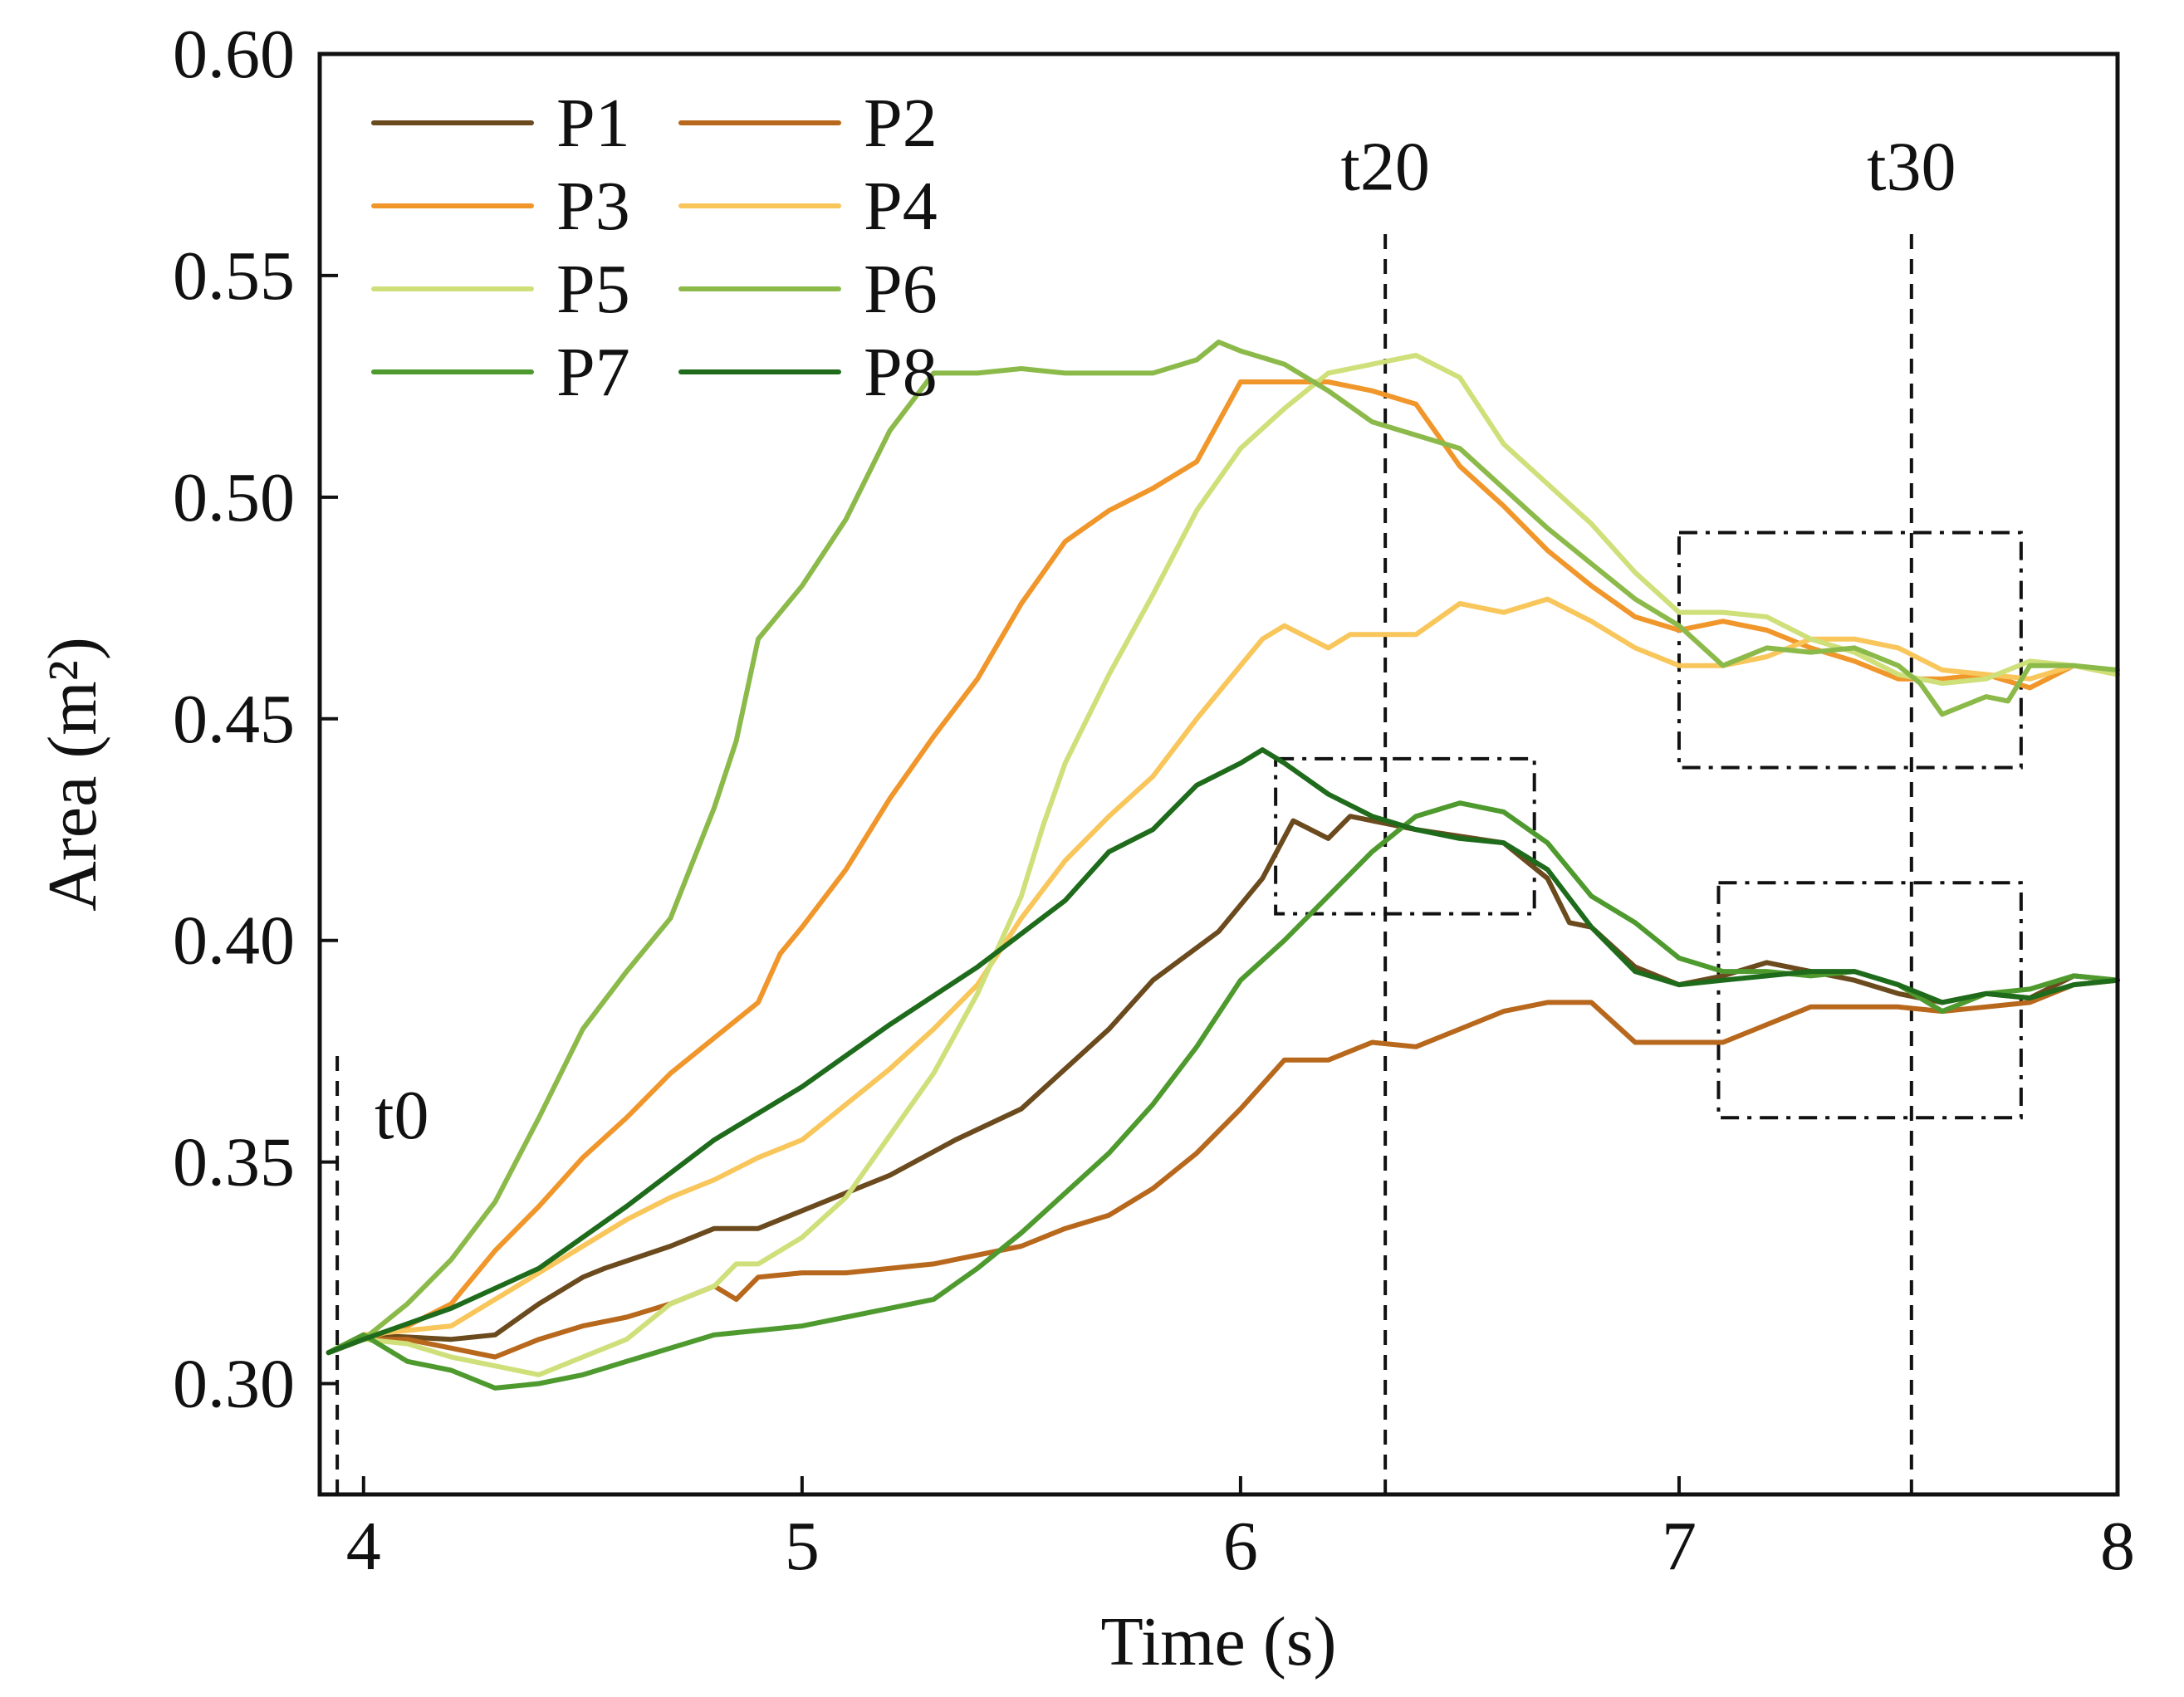  Describe the element at coordinates (1384, 168) in the screenshot. I see `marker-label-t20: t20` at that location.